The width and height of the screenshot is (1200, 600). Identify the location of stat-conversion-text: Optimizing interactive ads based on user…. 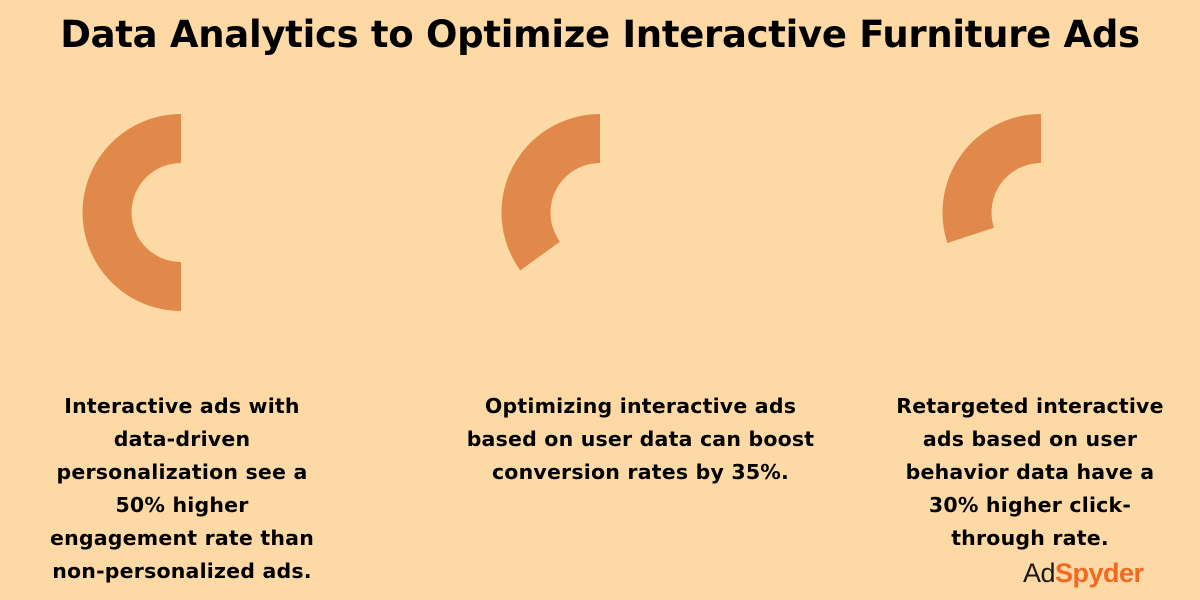
(640, 439).